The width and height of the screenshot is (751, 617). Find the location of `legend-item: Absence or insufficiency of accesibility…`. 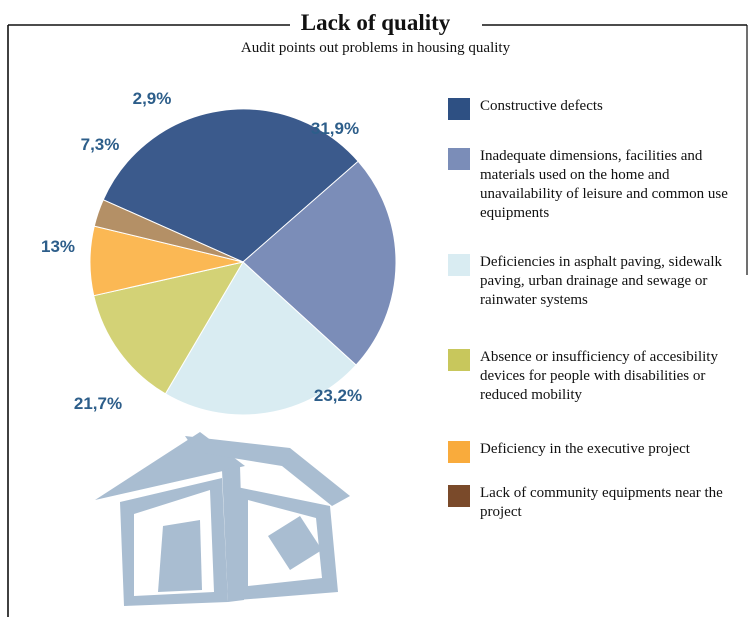

legend-item: Absence or insufficiency of accesibility… is located at coordinates (595, 376).